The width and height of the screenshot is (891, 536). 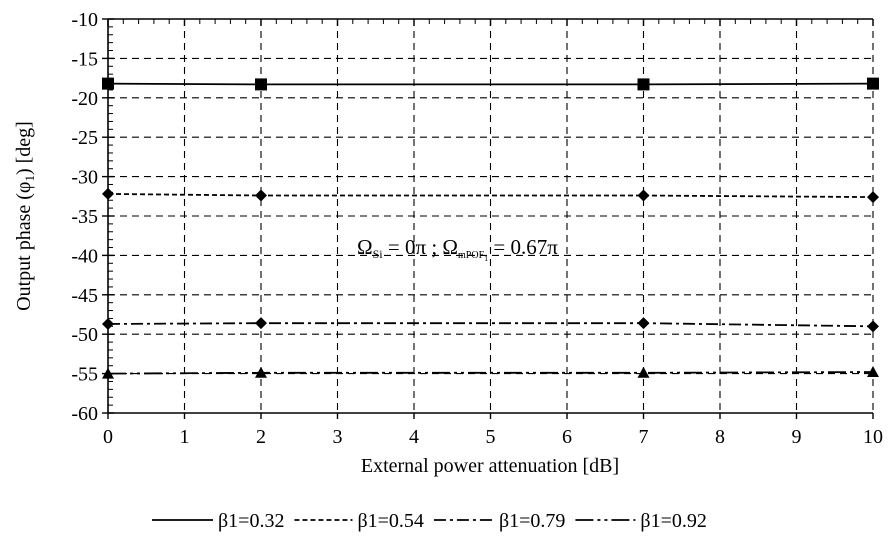 I want to click on y-tick-label: -45, so click(x=84, y=296).